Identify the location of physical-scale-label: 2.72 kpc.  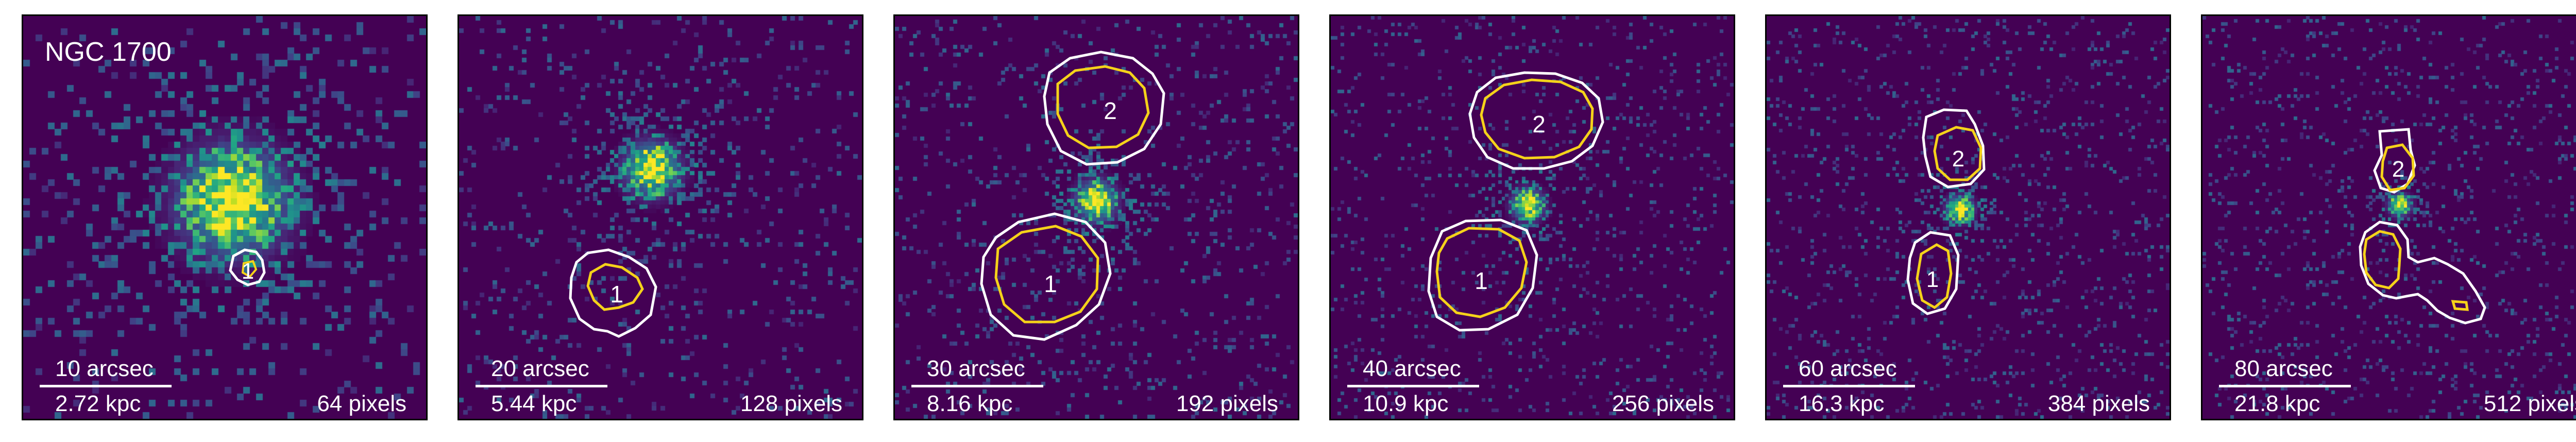
(98, 403).